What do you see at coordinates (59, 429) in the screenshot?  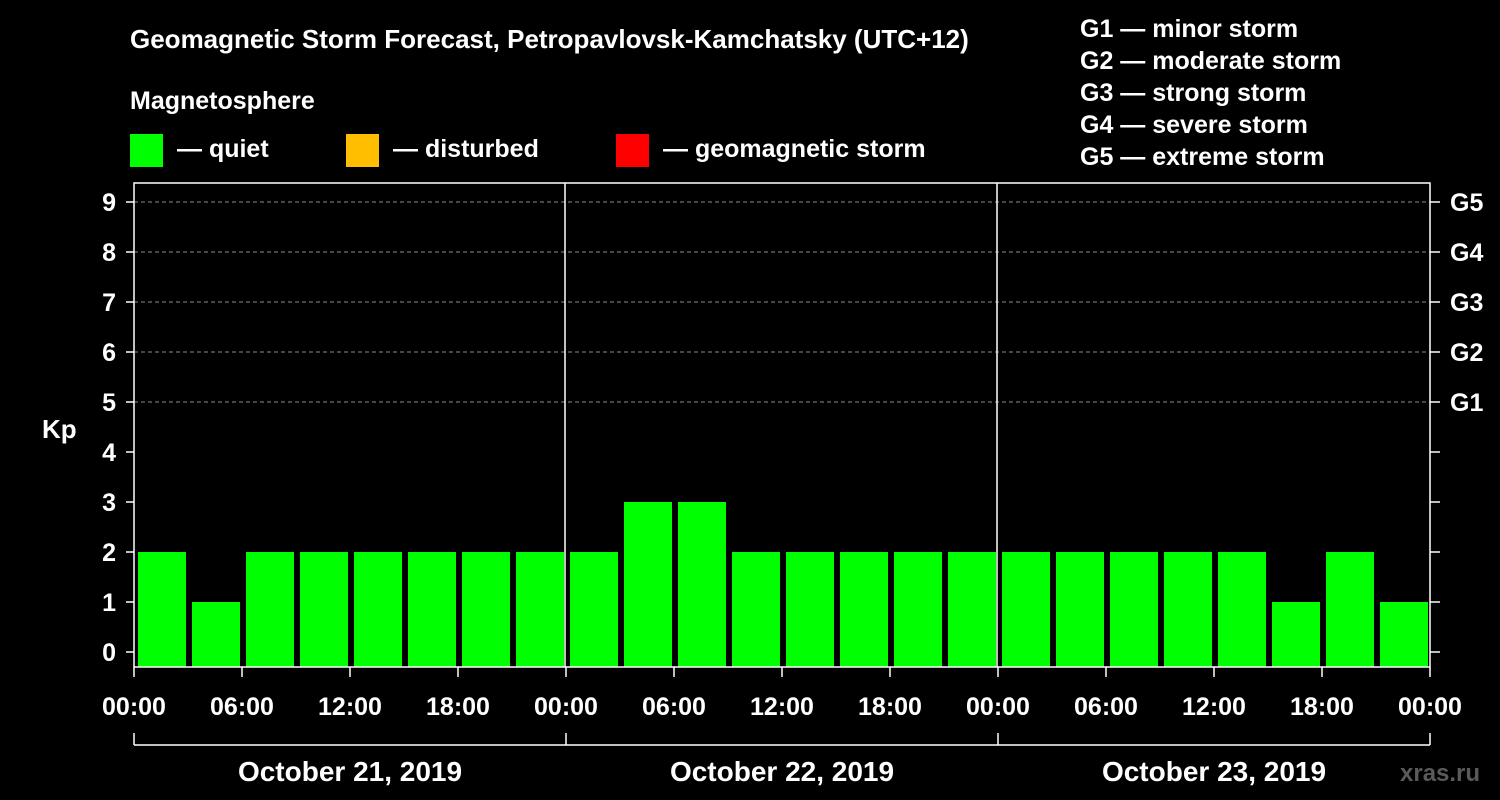 I see `y-axis-label: Kp` at bounding box center [59, 429].